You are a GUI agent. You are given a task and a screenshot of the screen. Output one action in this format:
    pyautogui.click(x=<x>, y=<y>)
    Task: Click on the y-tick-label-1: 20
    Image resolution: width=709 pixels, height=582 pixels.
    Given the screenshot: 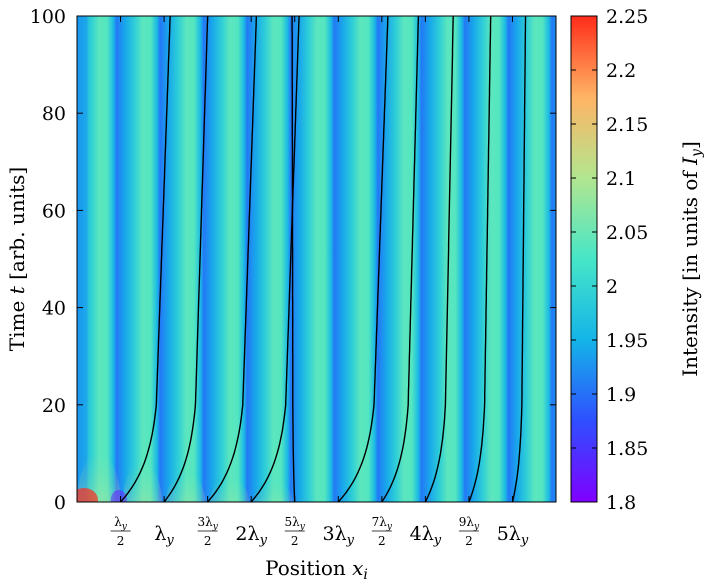 What is the action you would take?
    pyautogui.click(x=54, y=406)
    